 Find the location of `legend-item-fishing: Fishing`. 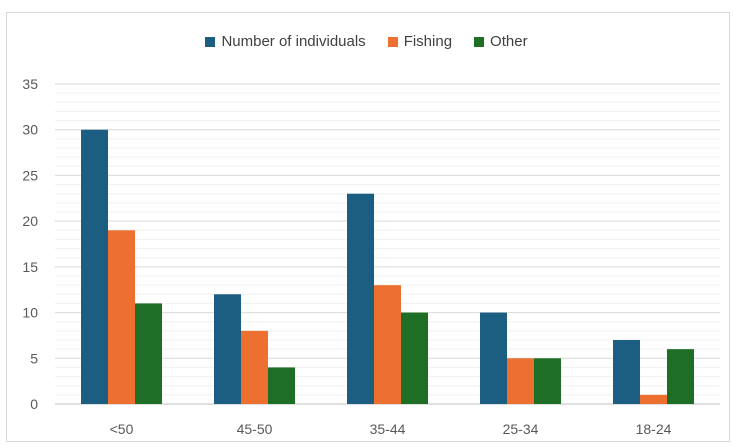

legend-item-fishing: Fishing is located at coordinates (420, 41).